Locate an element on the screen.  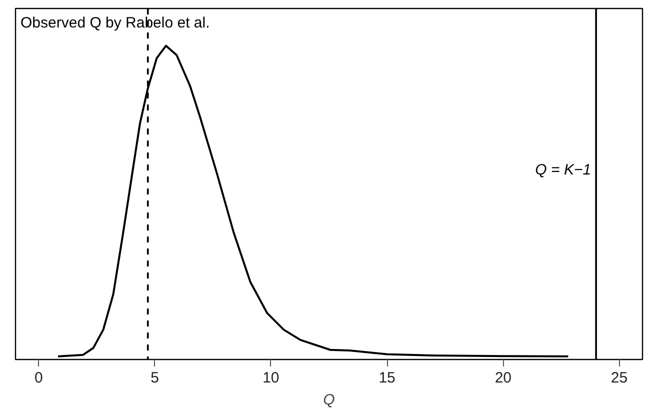
x-axis-title: Q is located at coordinates (329, 400).